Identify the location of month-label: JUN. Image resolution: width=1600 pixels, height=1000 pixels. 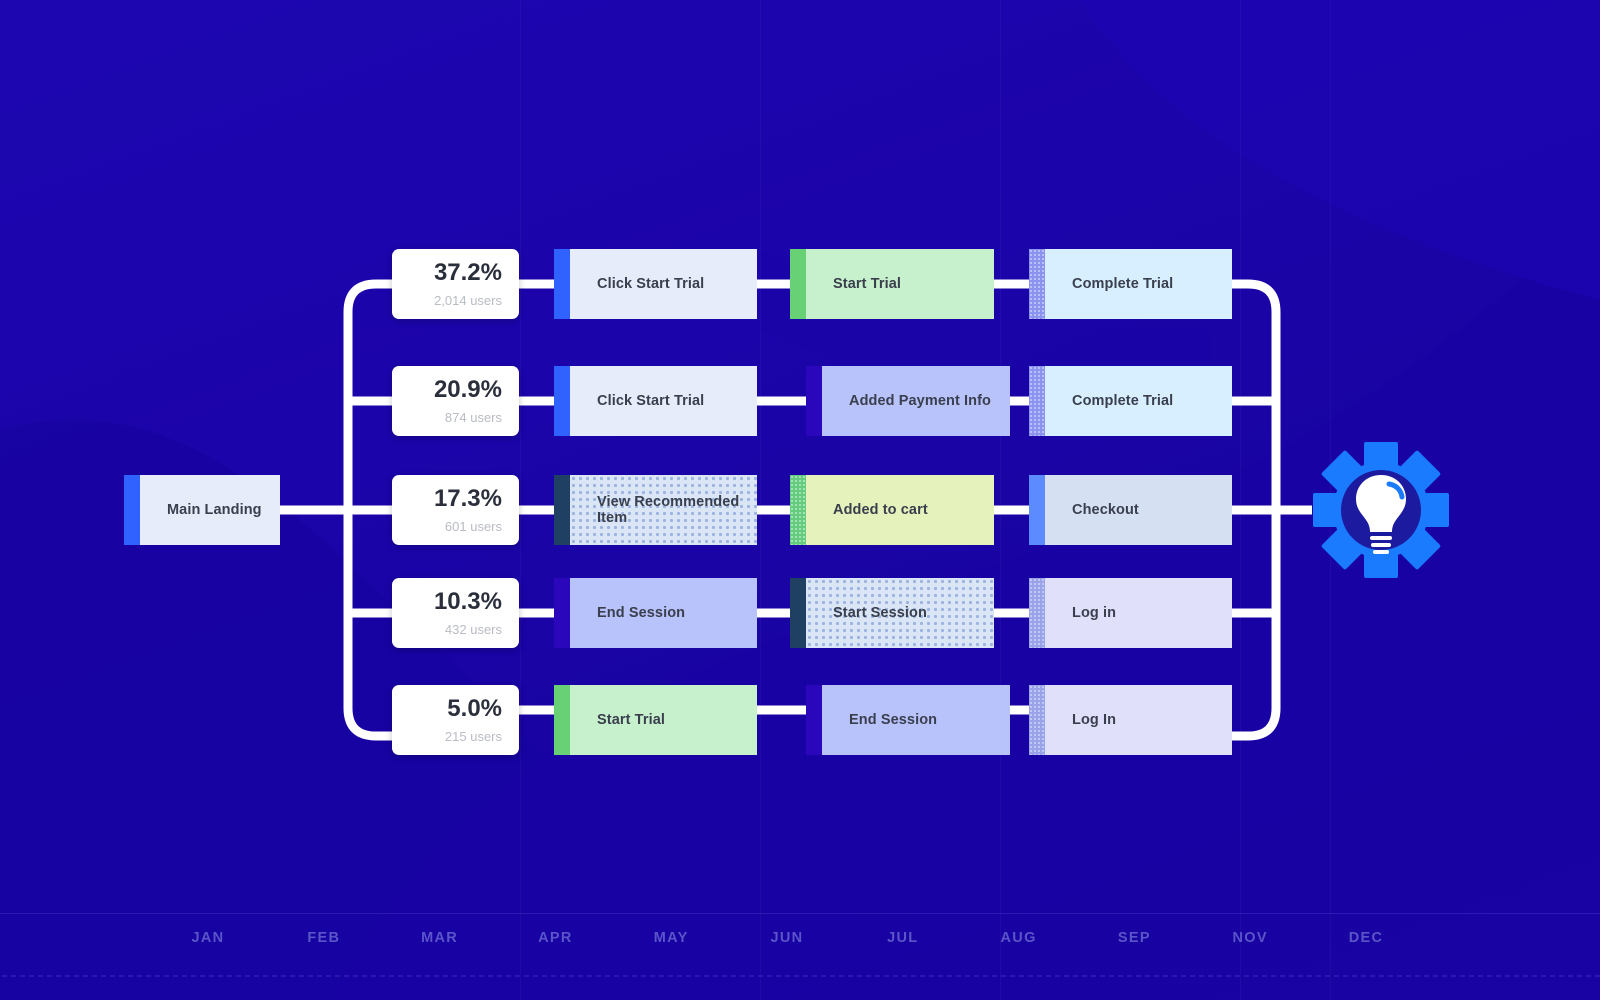
(787, 938).